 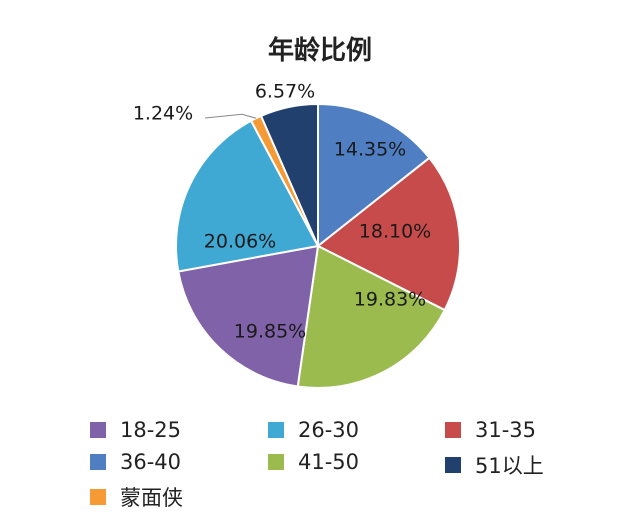 What do you see at coordinates (163, 114) in the screenshot?
I see `data-label-蒙面侠: 1.24%` at bounding box center [163, 114].